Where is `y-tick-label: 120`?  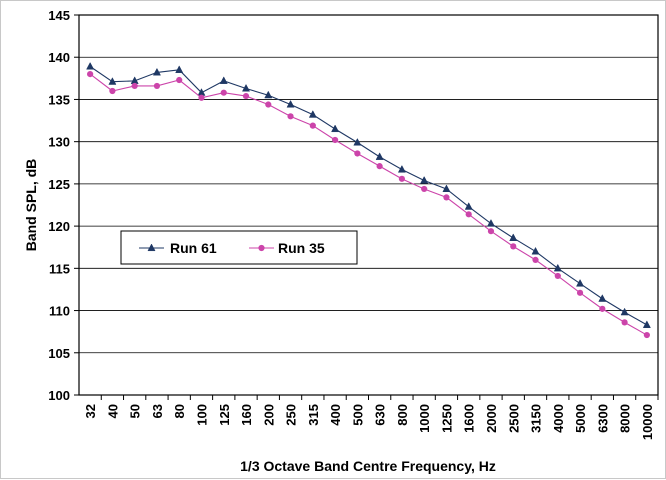 y-tick-label: 120 is located at coordinates (59, 226).